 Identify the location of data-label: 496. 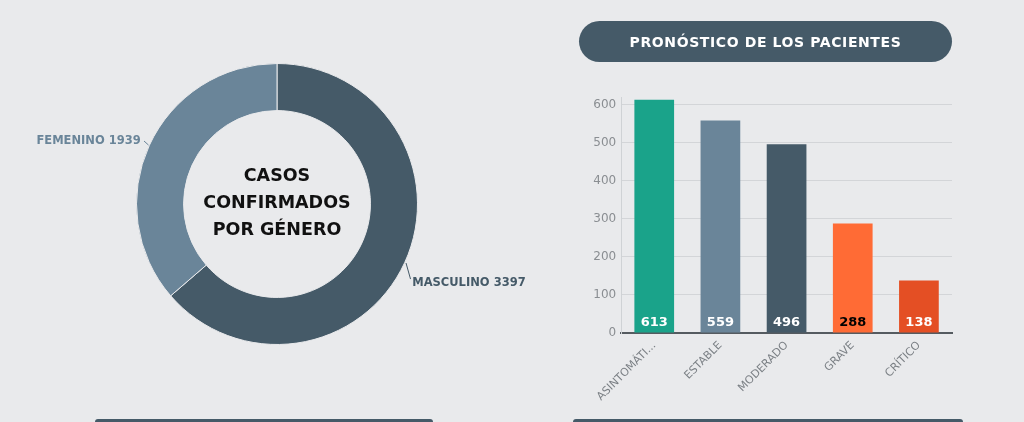
(787, 322).